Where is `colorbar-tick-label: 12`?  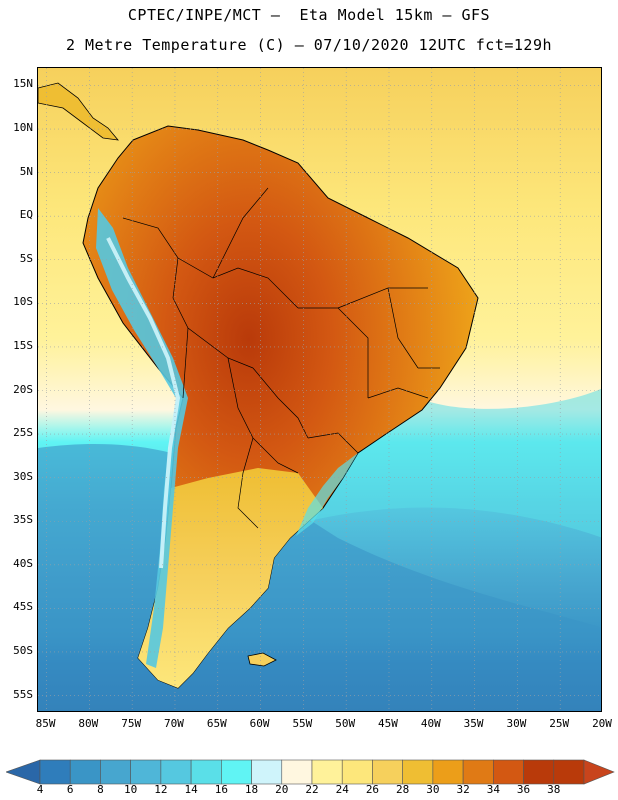
colorbar-tick-label: 12 is located at coordinates (161, 789).